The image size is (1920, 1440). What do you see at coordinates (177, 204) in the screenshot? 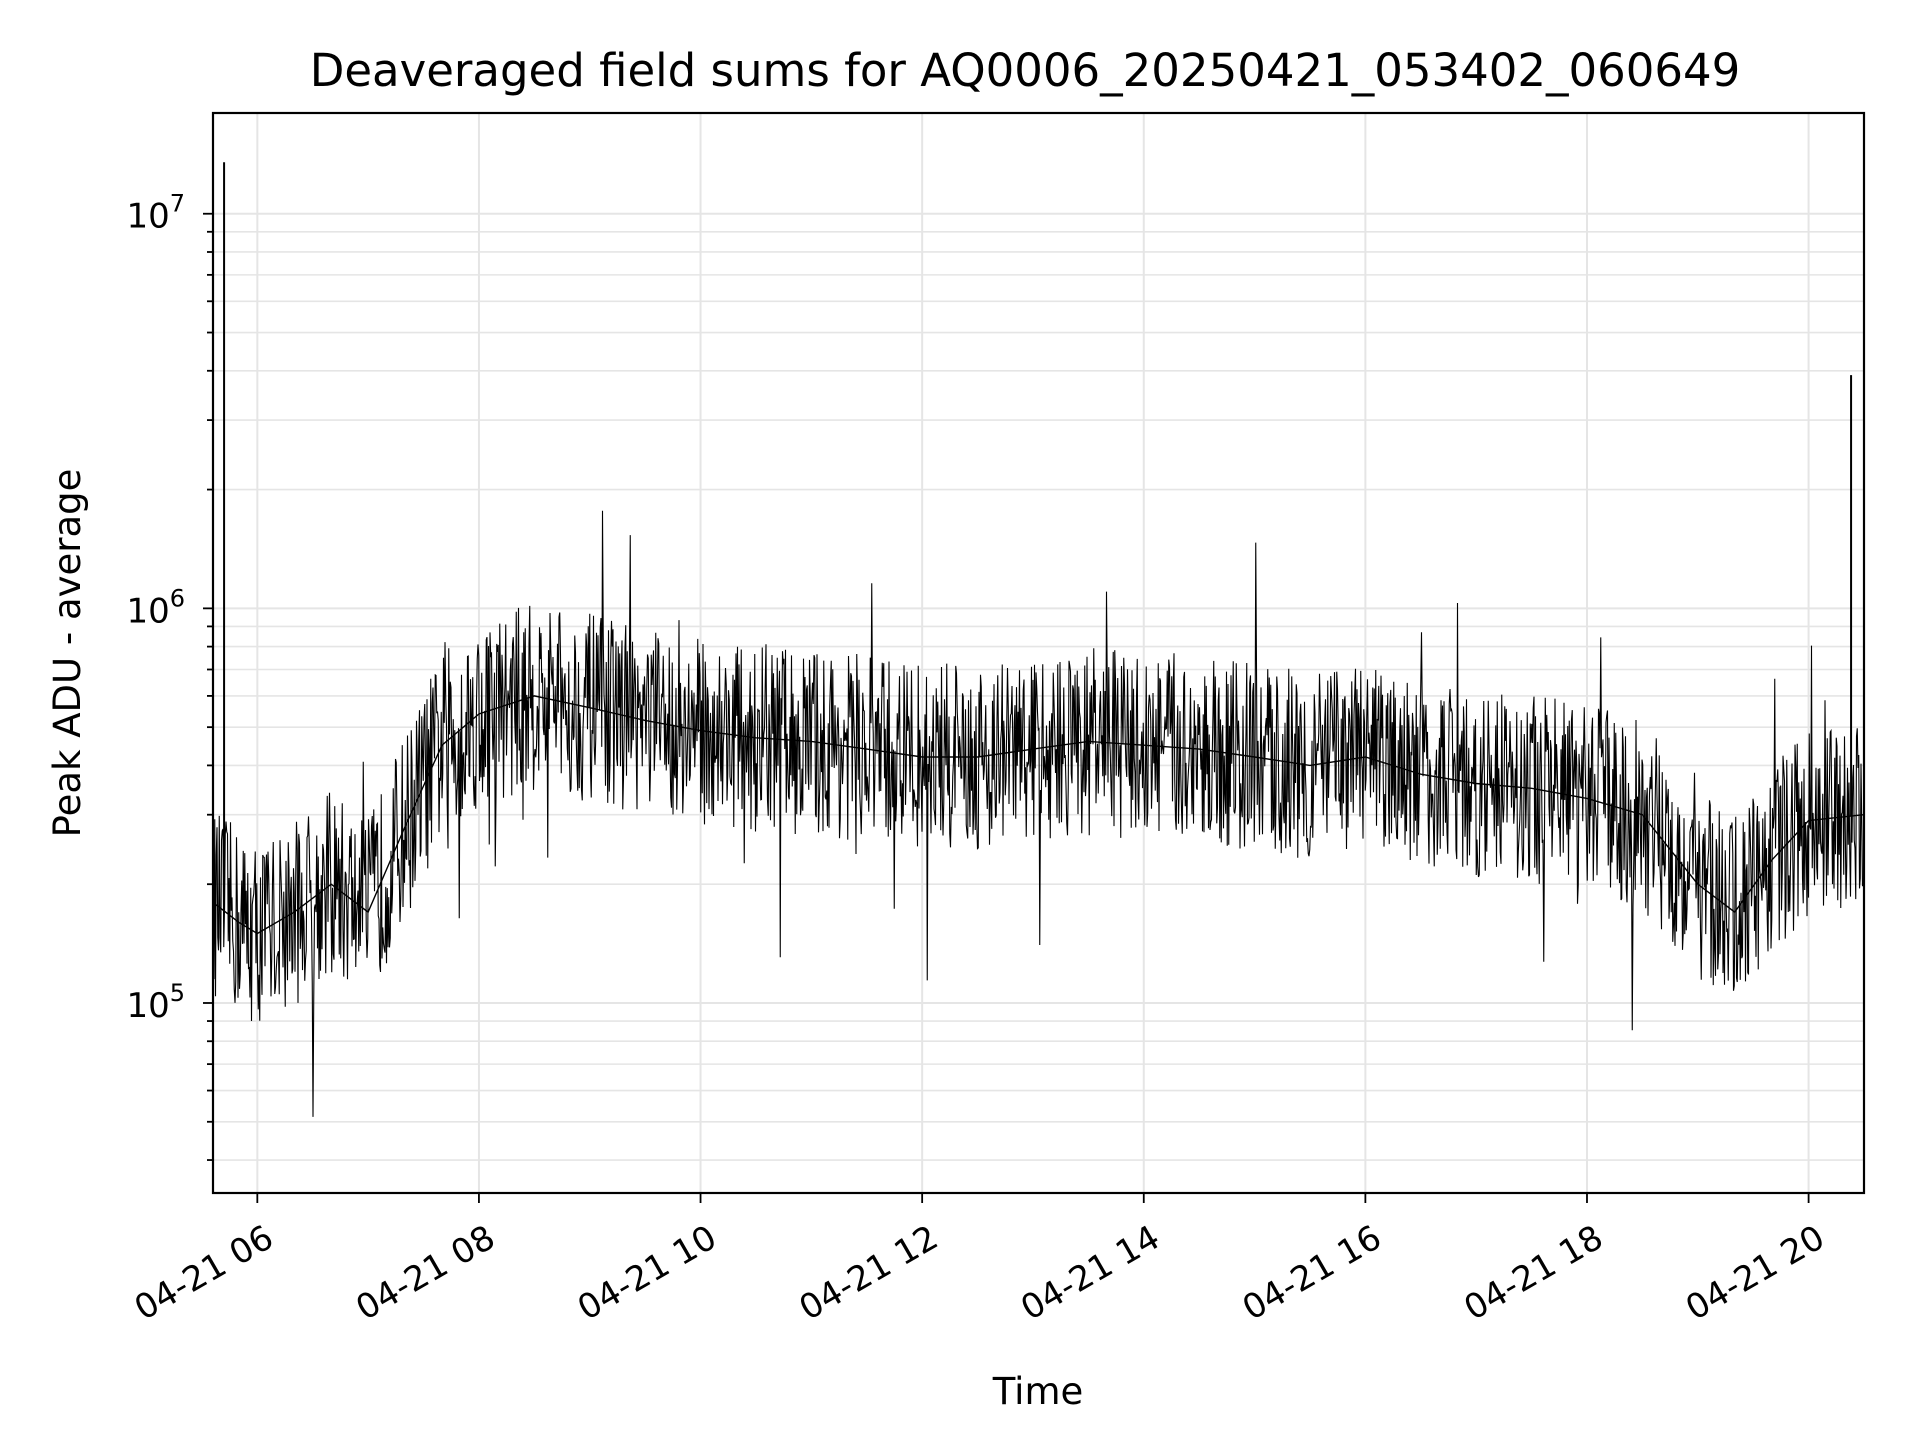
I see `y-tick-exponent: 7` at bounding box center [177, 204].